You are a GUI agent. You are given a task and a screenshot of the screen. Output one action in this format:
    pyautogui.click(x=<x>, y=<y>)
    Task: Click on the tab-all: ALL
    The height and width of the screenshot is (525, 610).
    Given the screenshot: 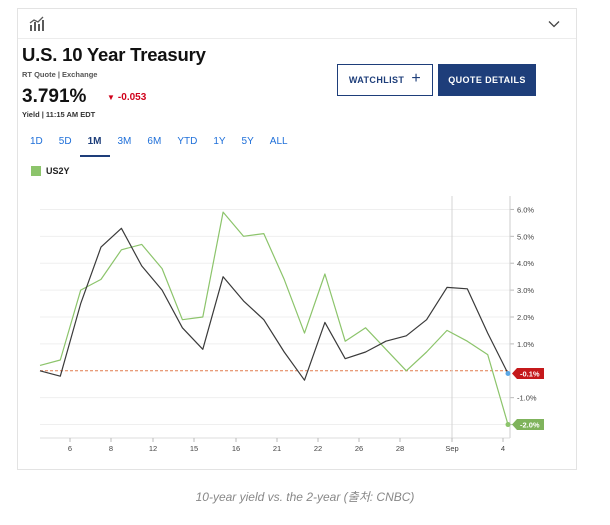 What is the action you would take?
    pyautogui.click(x=278, y=141)
    